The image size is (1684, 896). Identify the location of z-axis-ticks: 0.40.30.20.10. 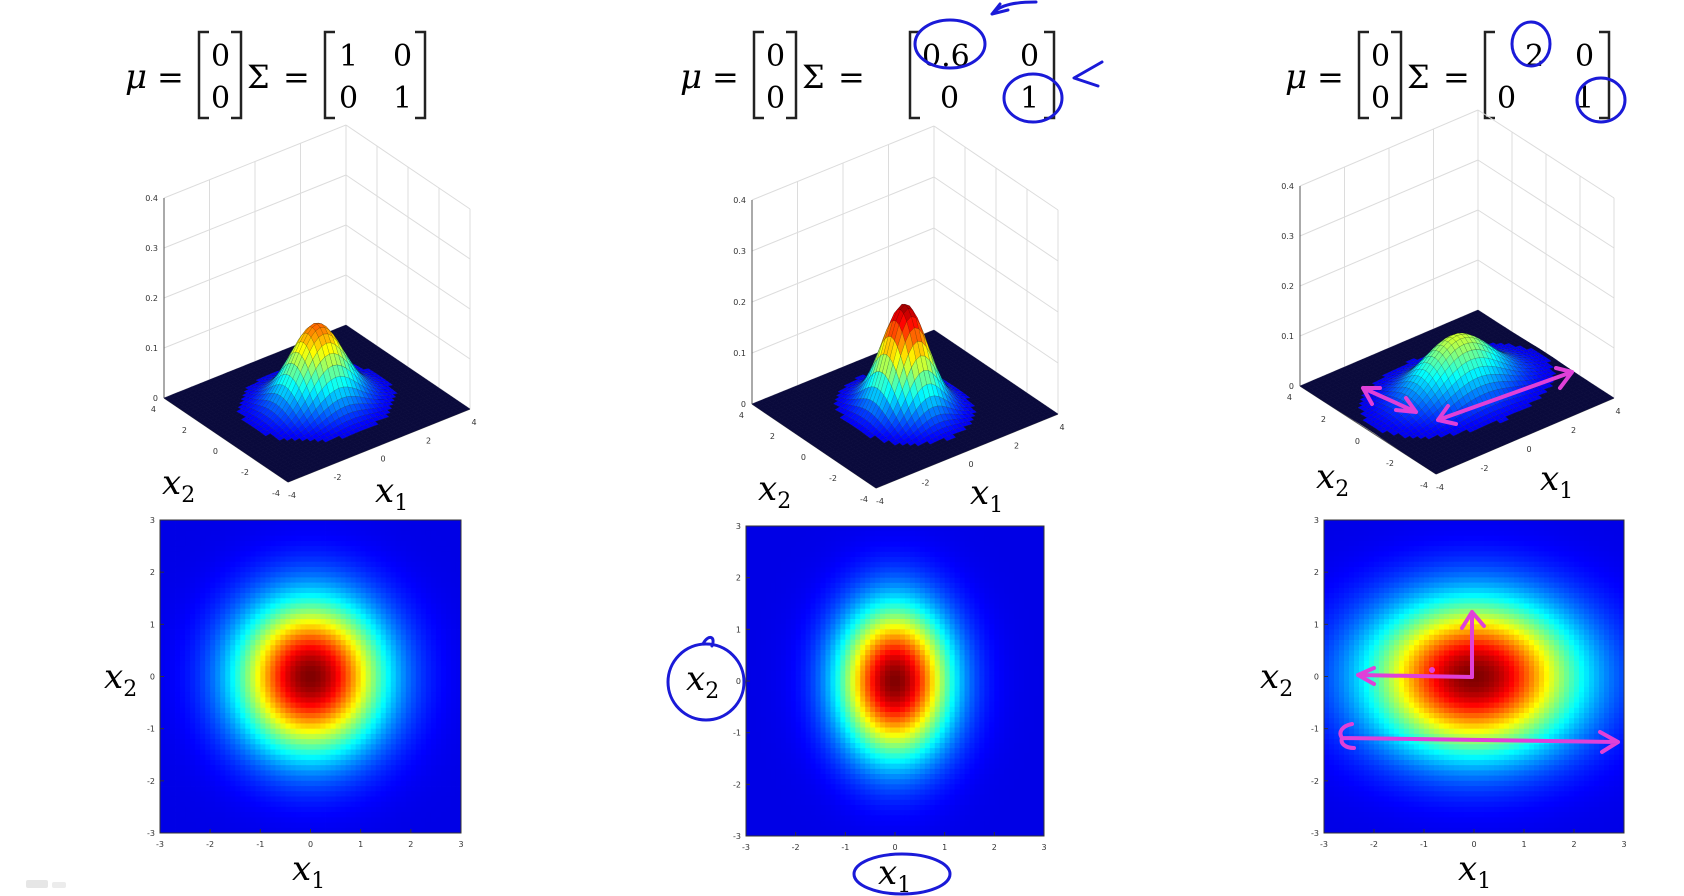
(739, 302).